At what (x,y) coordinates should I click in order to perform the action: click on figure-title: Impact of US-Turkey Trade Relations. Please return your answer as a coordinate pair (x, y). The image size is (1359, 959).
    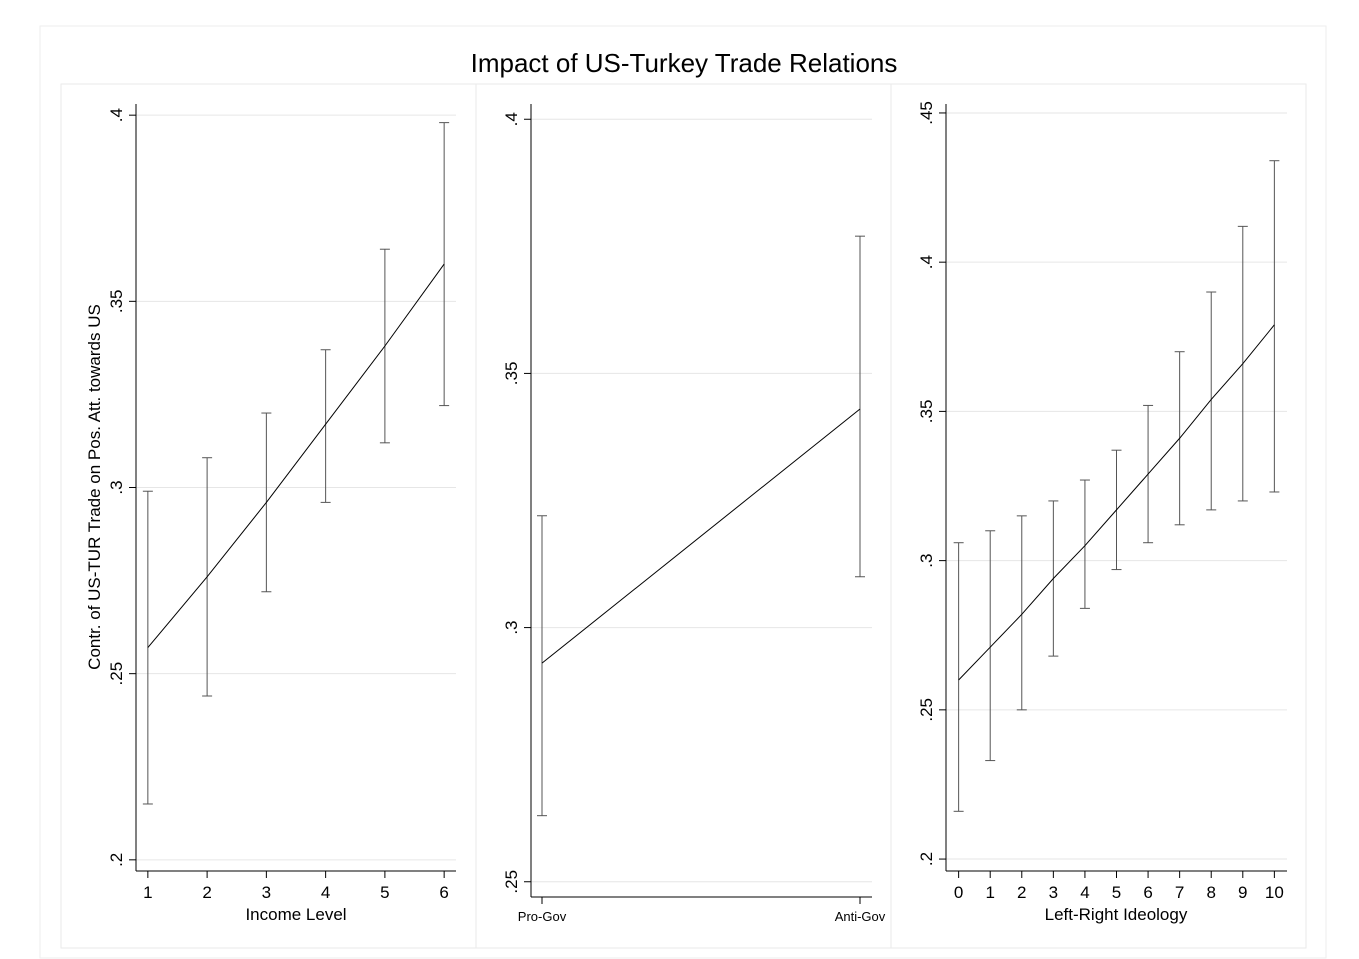
    Looking at the image, I should click on (684, 63).